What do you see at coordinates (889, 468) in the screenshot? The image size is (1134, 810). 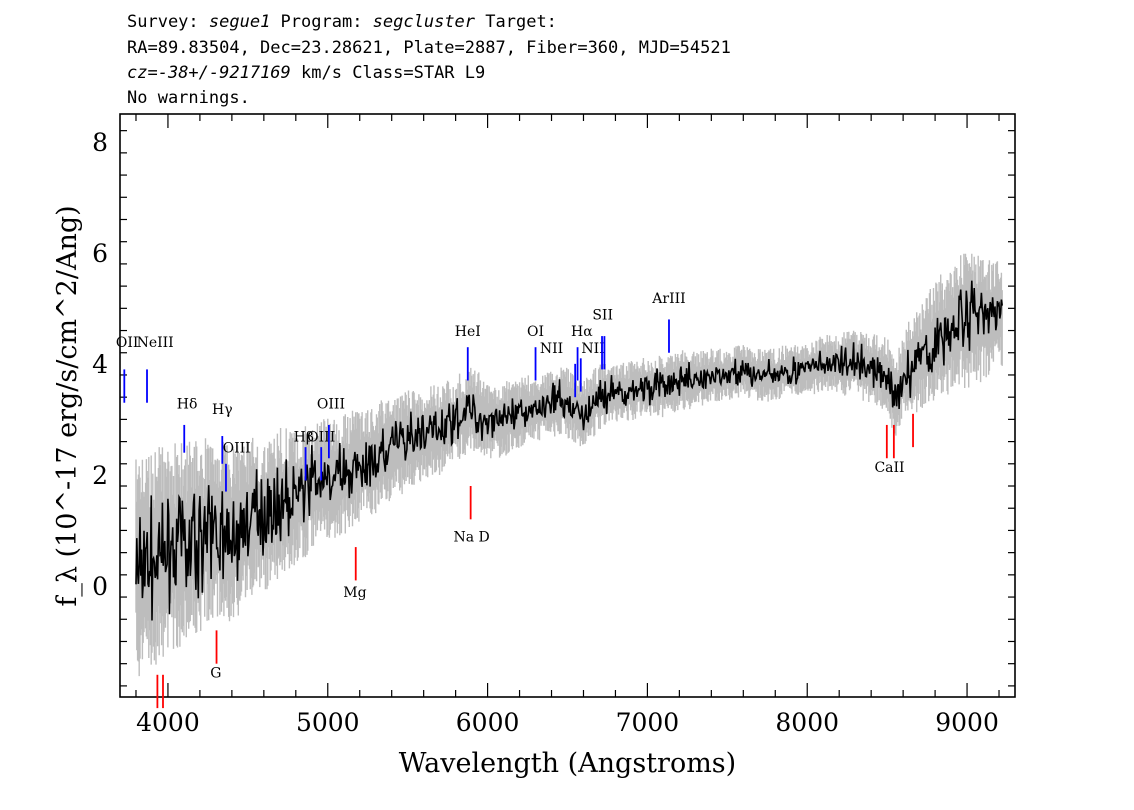 I see `absorption-line-label: CaII` at bounding box center [889, 468].